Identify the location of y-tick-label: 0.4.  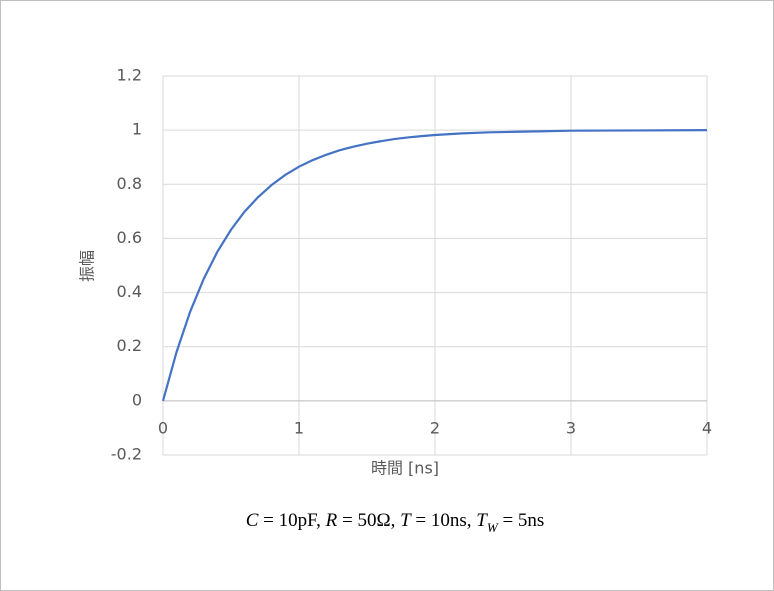
(129, 291).